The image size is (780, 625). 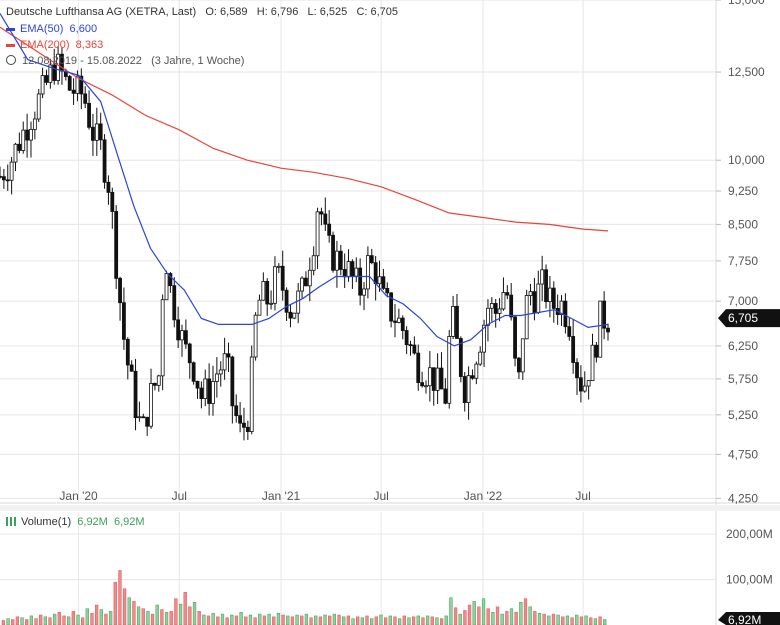 What do you see at coordinates (743, 454) in the screenshot?
I see `price-tick-label: 4,750` at bounding box center [743, 454].